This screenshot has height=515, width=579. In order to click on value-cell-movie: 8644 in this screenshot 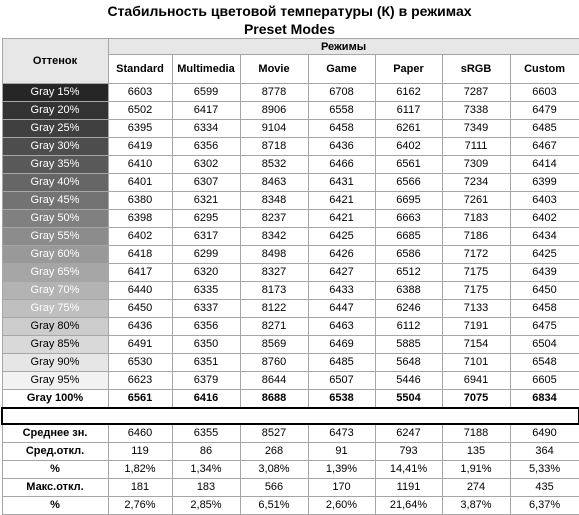, I will do `click(274, 380)`.